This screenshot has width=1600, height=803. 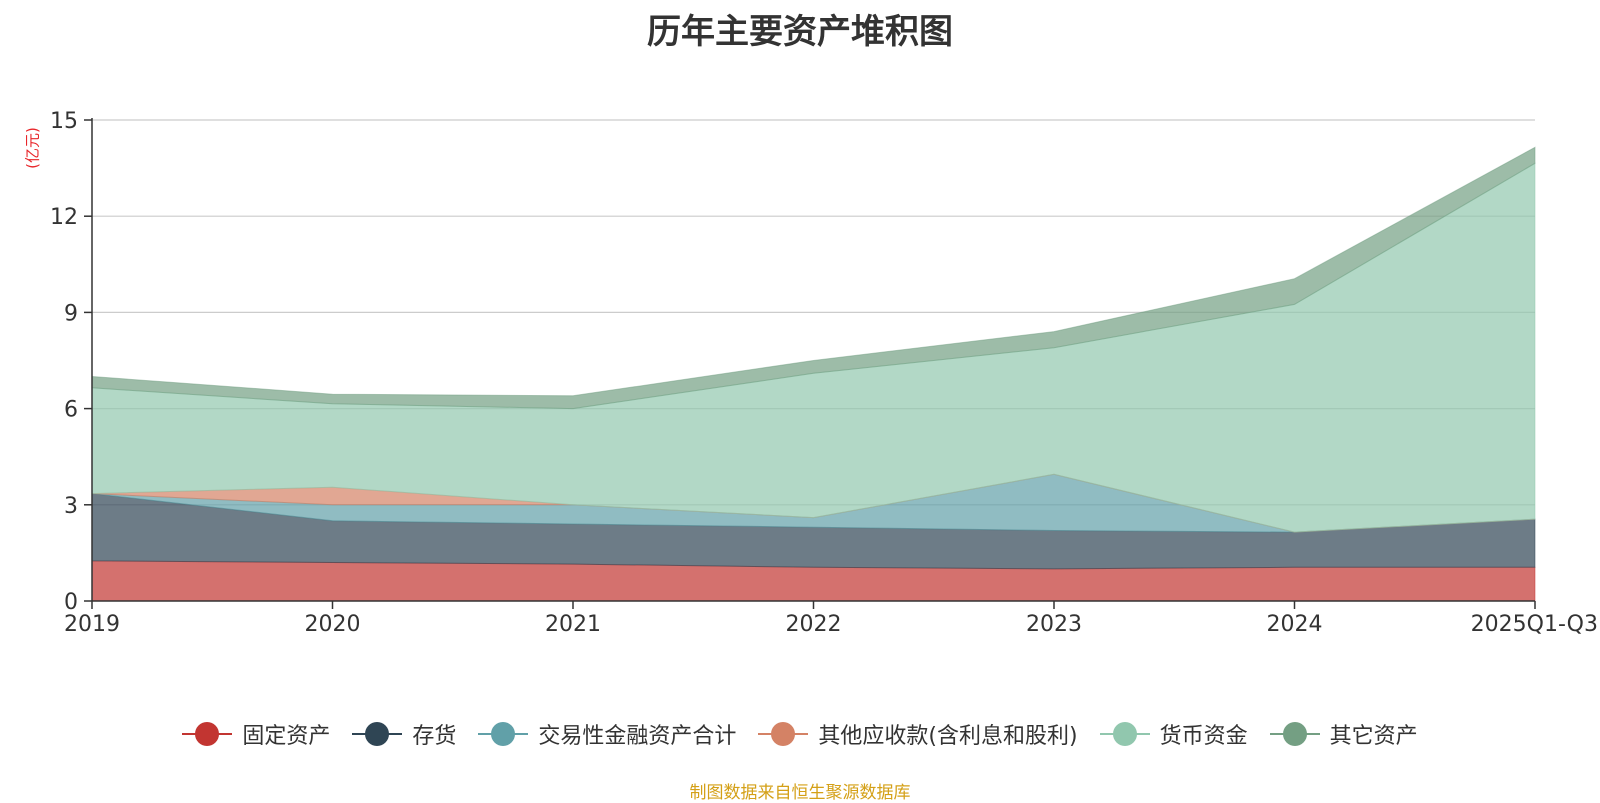 I want to click on legend-item: 其它资产, so click(x=1343, y=734).